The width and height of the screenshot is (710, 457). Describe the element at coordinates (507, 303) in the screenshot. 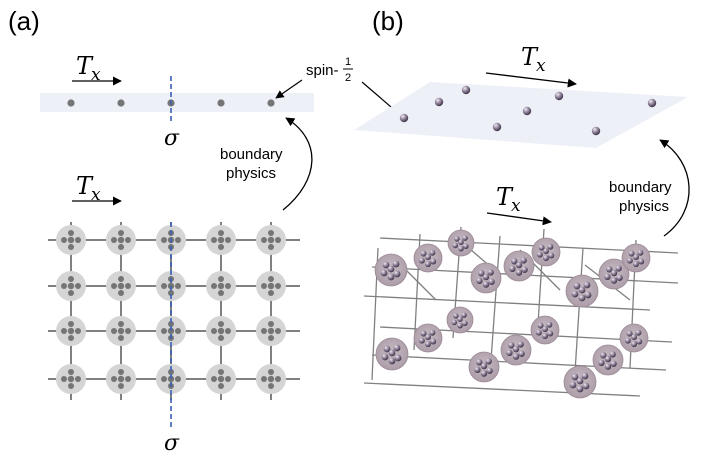

I see `lattice-bond` at that location.